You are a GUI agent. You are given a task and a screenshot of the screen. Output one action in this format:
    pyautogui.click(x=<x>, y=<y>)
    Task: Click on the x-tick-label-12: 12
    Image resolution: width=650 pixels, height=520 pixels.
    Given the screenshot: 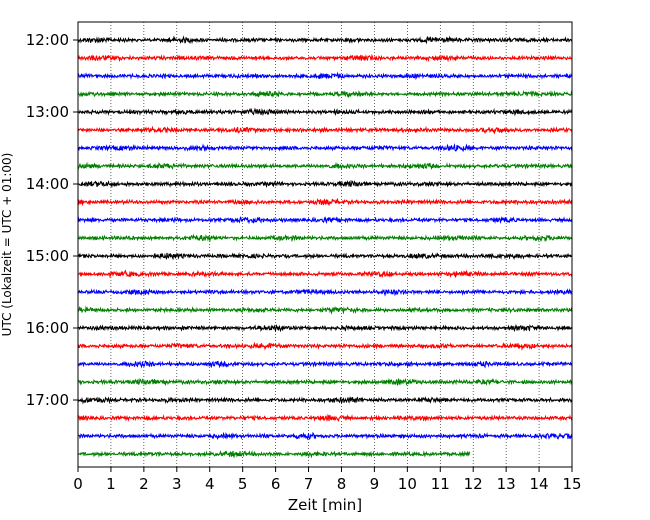 What is the action you would take?
    pyautogui.click(x=473, y=484)
    